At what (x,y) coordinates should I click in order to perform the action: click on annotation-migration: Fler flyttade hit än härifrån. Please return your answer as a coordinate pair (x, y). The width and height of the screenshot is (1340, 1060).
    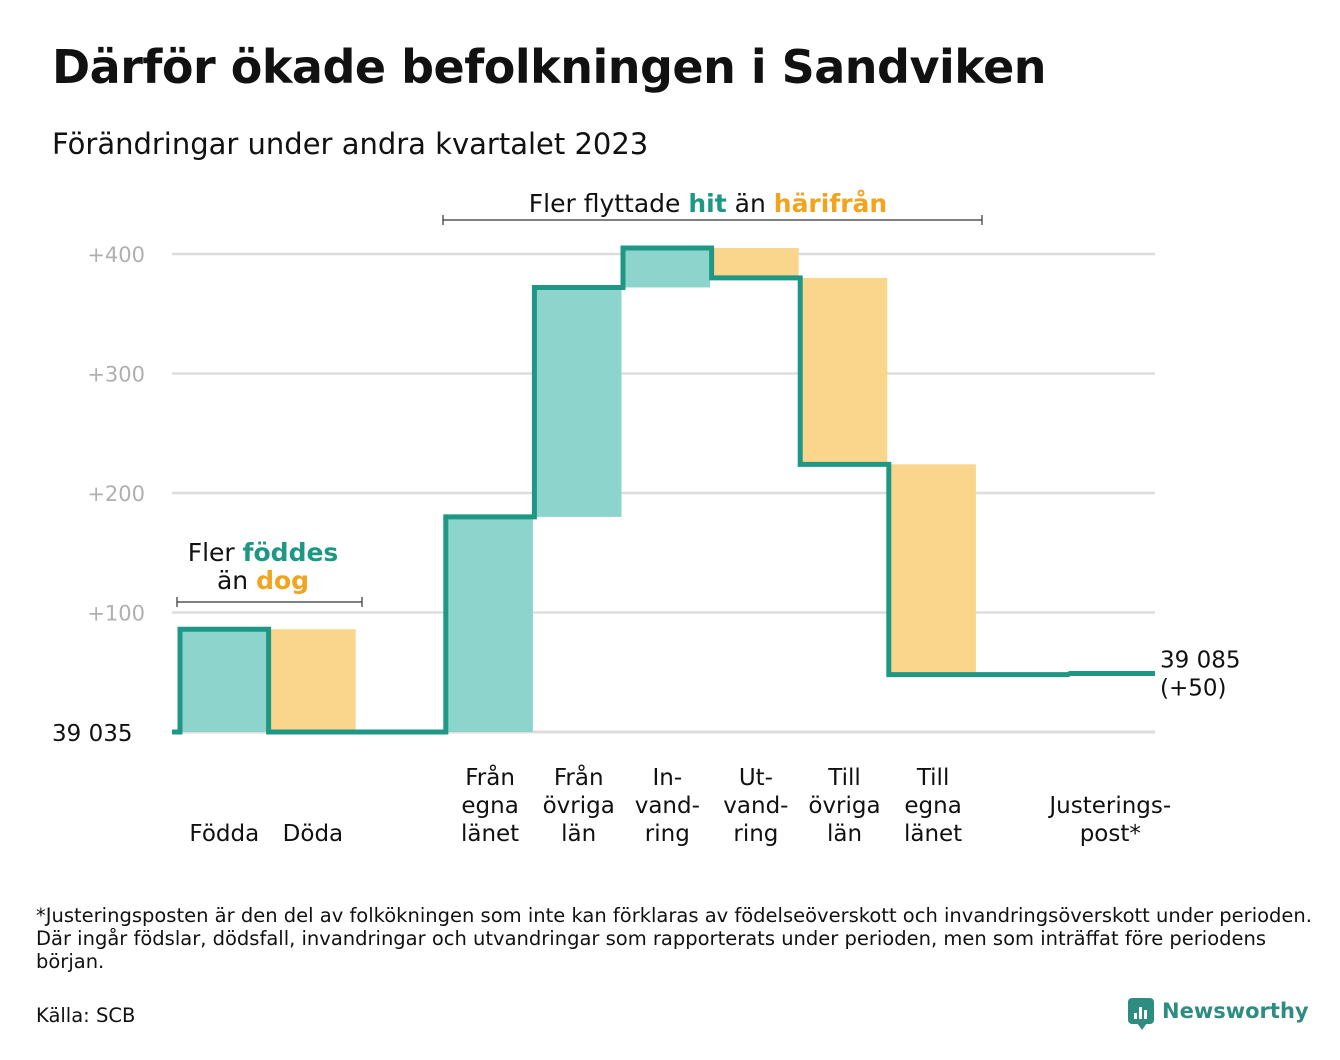
    Looking at the image, I should click on (708, 203).